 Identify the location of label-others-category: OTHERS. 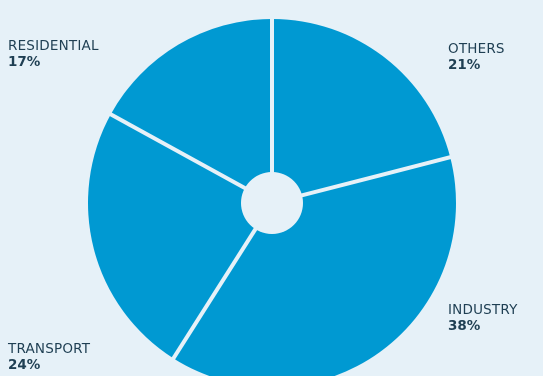
(476, 49).